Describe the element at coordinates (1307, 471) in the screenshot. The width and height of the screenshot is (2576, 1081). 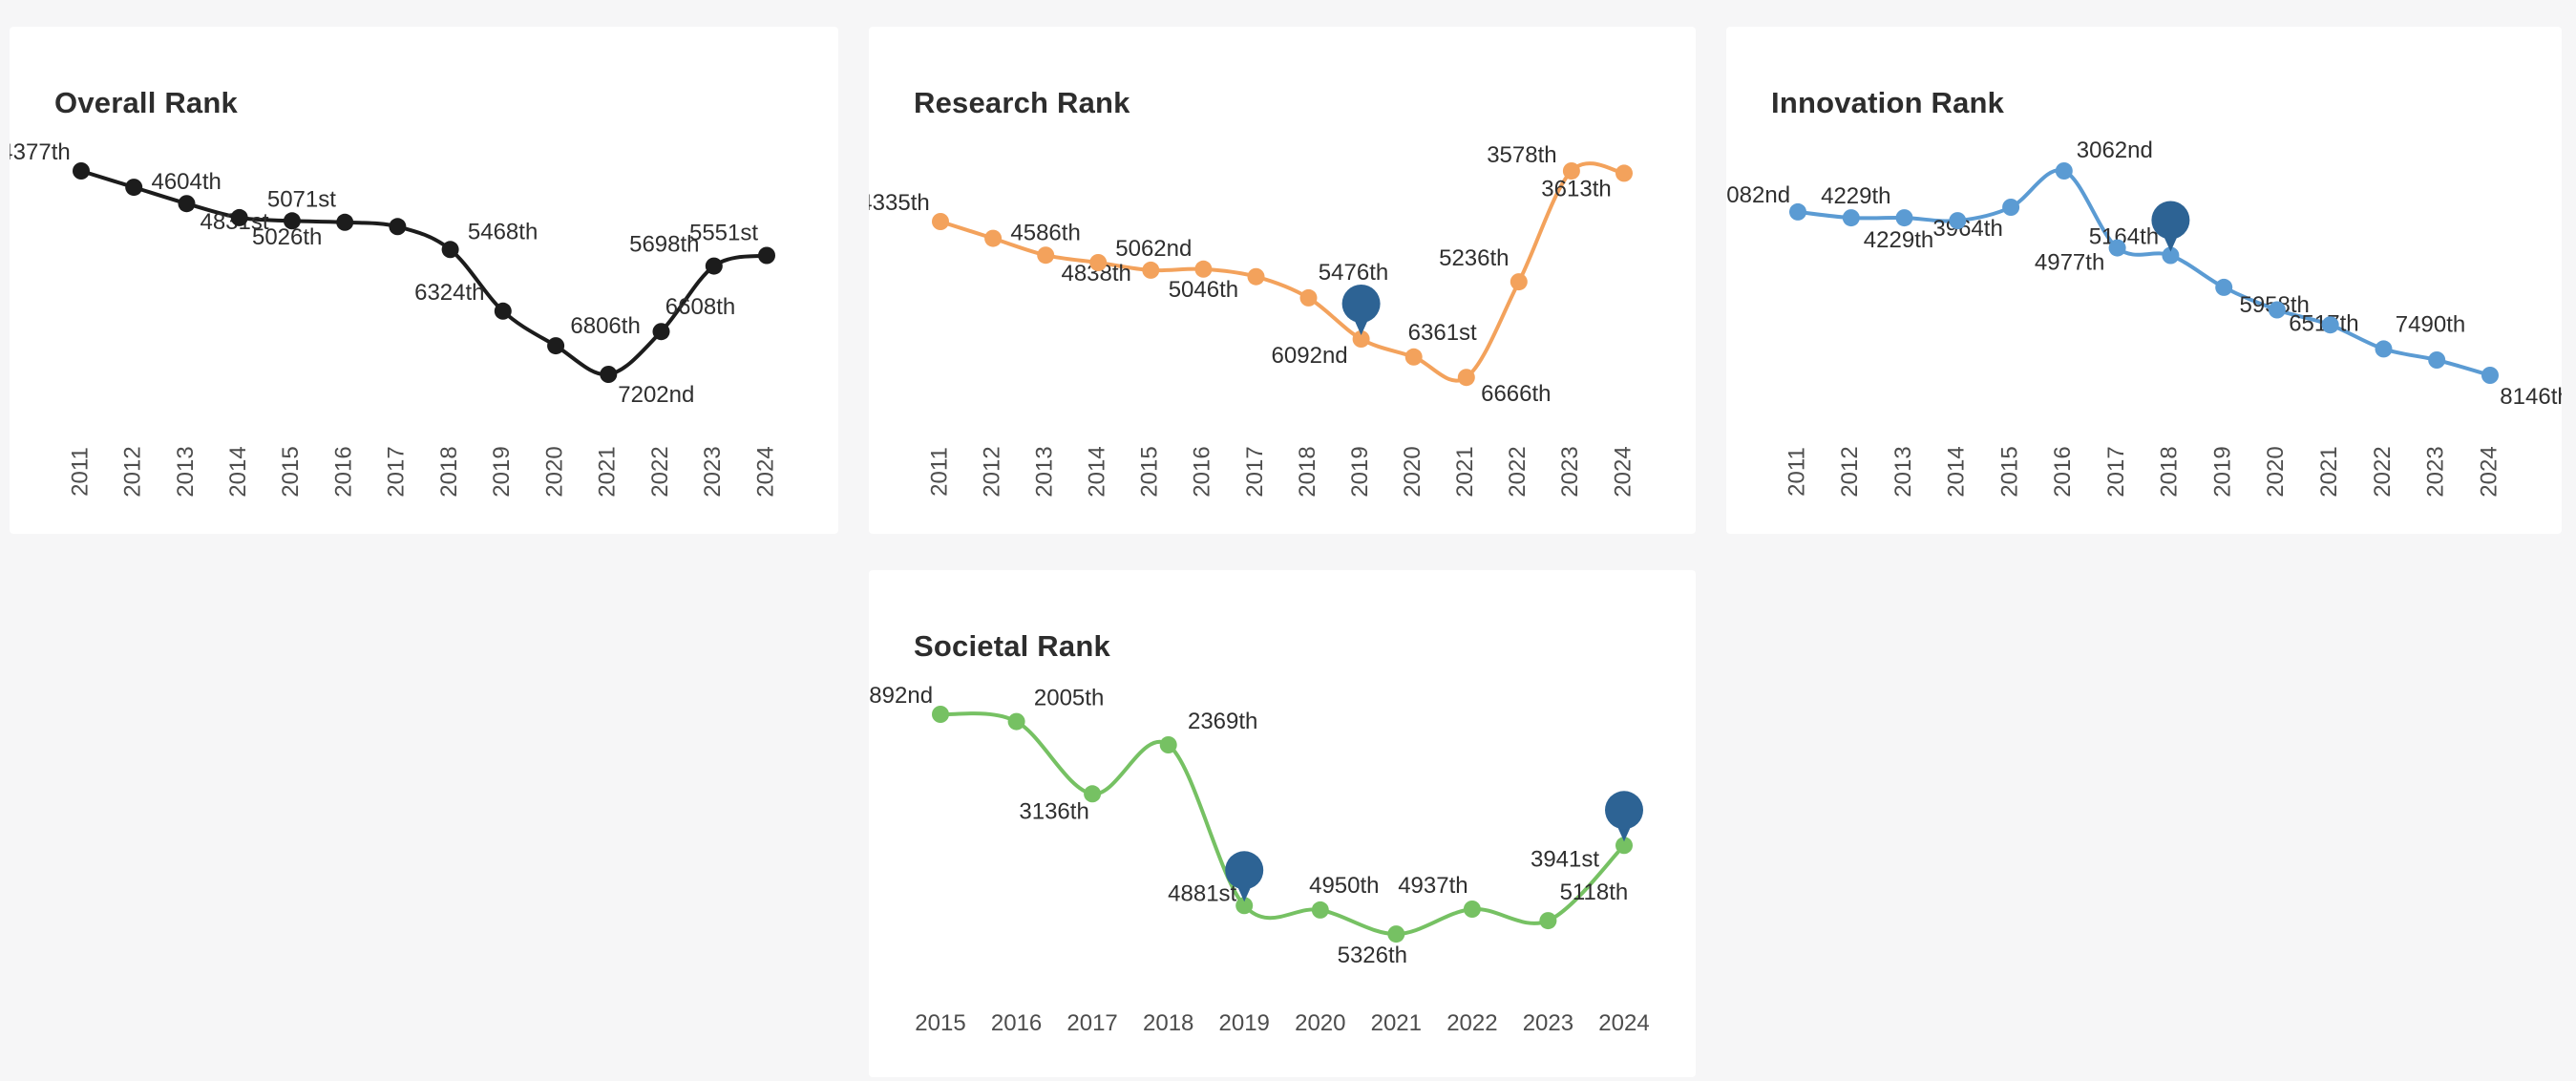
I see `x-tick-2018: 2018` at that location.